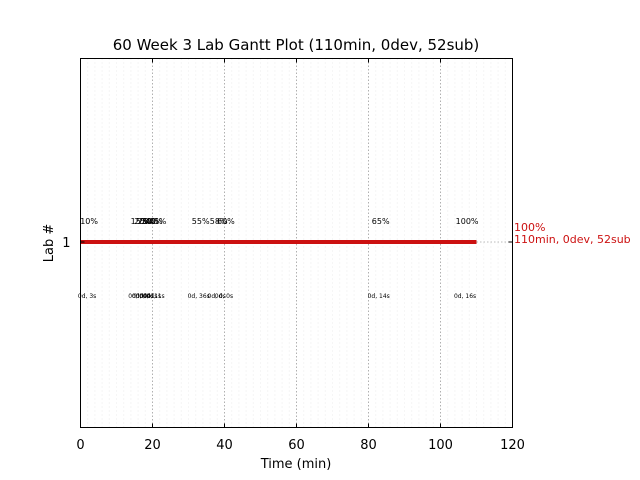  What do you see at coordinates (201, 221) in the screenshot?
I see `milestone-percent-label: 55%` at bounding box center [201, 221].